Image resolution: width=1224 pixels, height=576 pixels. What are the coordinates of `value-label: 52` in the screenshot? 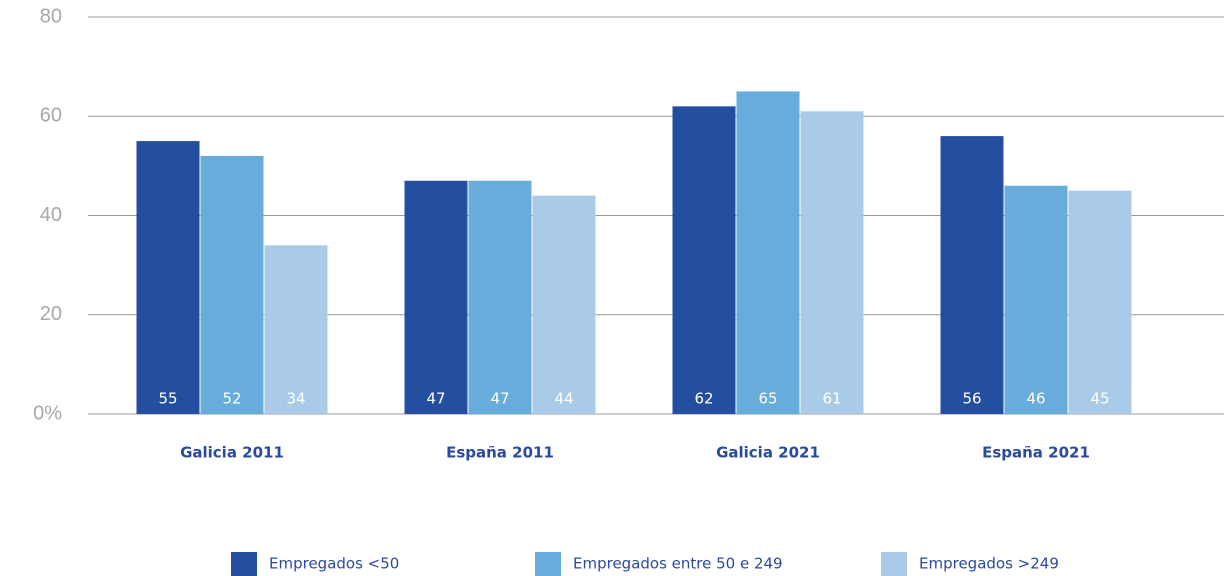 It's located at (231, 399).